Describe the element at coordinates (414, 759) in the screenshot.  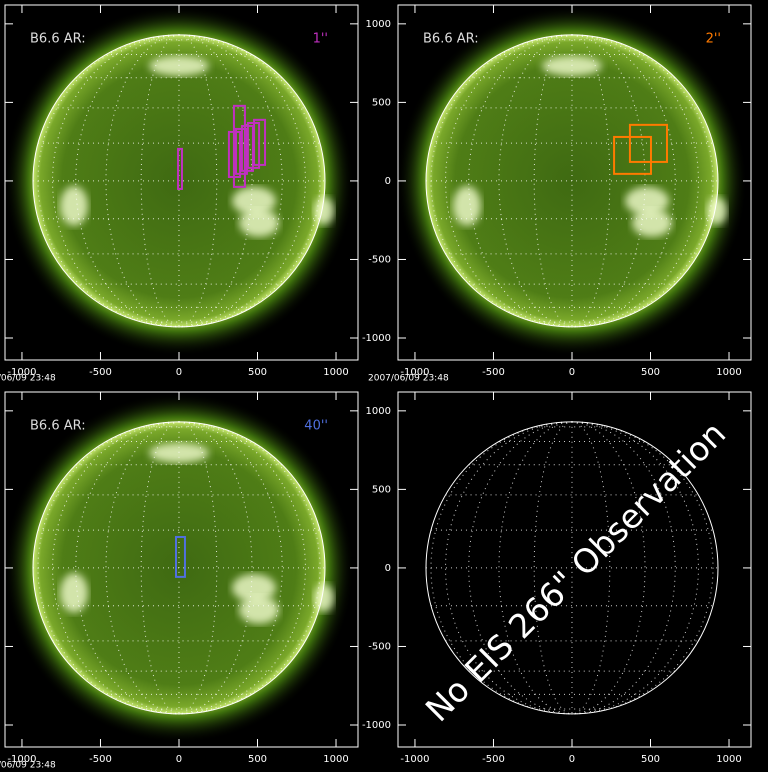
I see `x-tick-label: -1000` at that location.